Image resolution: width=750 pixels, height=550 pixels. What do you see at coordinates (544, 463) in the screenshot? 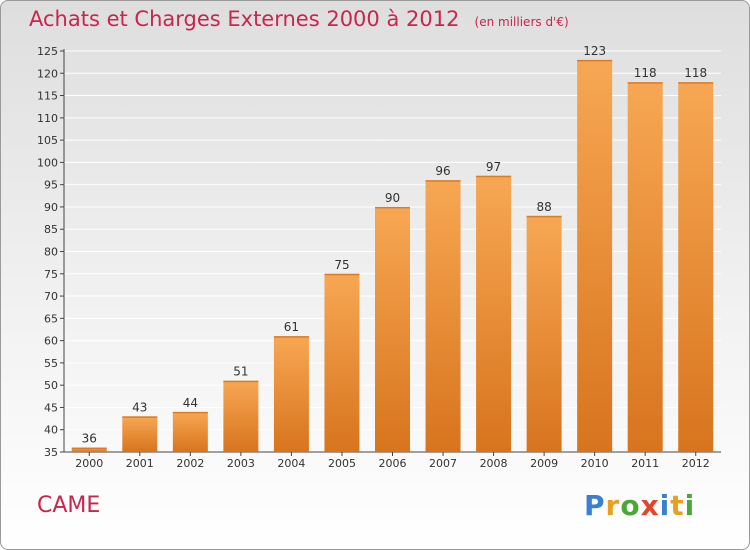
I see `x-tick-label-2009: 2009` at bounding box center [544, 463].